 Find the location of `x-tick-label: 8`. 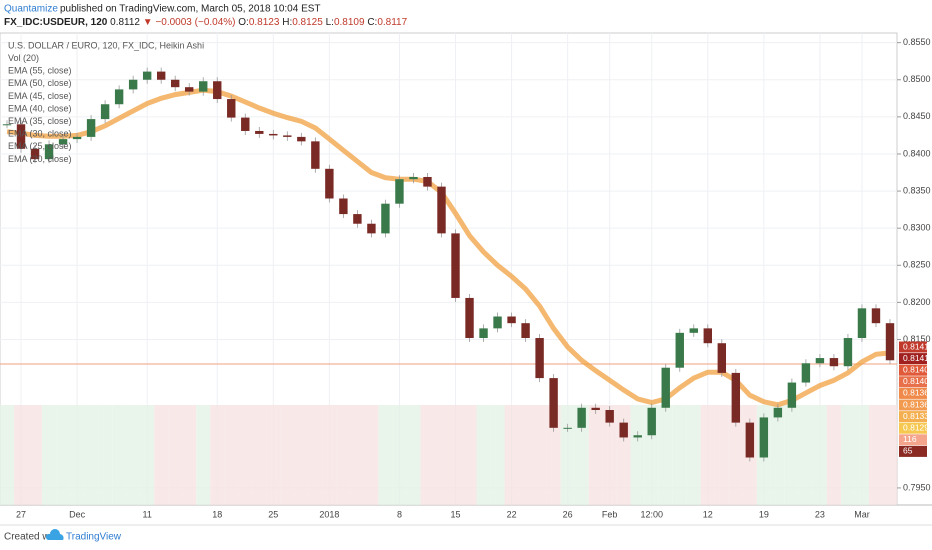

x-tick-label: 8 is located at coordinates (399, 514).